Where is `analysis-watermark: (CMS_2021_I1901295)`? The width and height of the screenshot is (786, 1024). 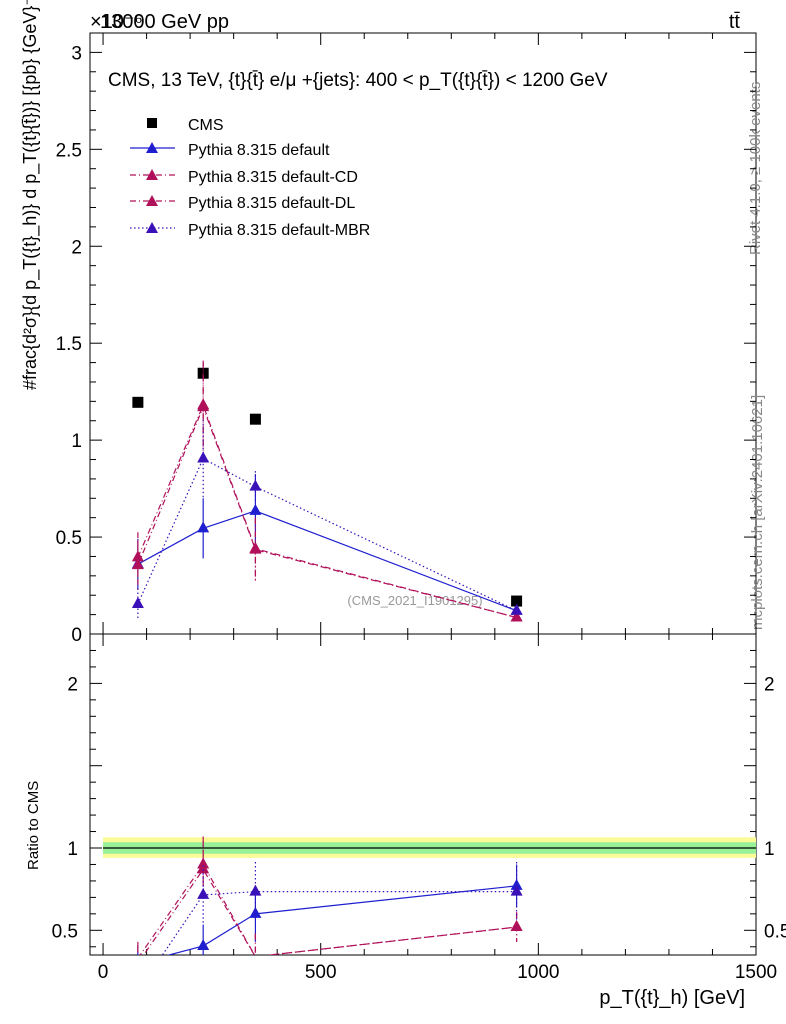
analysis-watermark: (CMS_2021_I1901295) is located at coordinates (414, 600).